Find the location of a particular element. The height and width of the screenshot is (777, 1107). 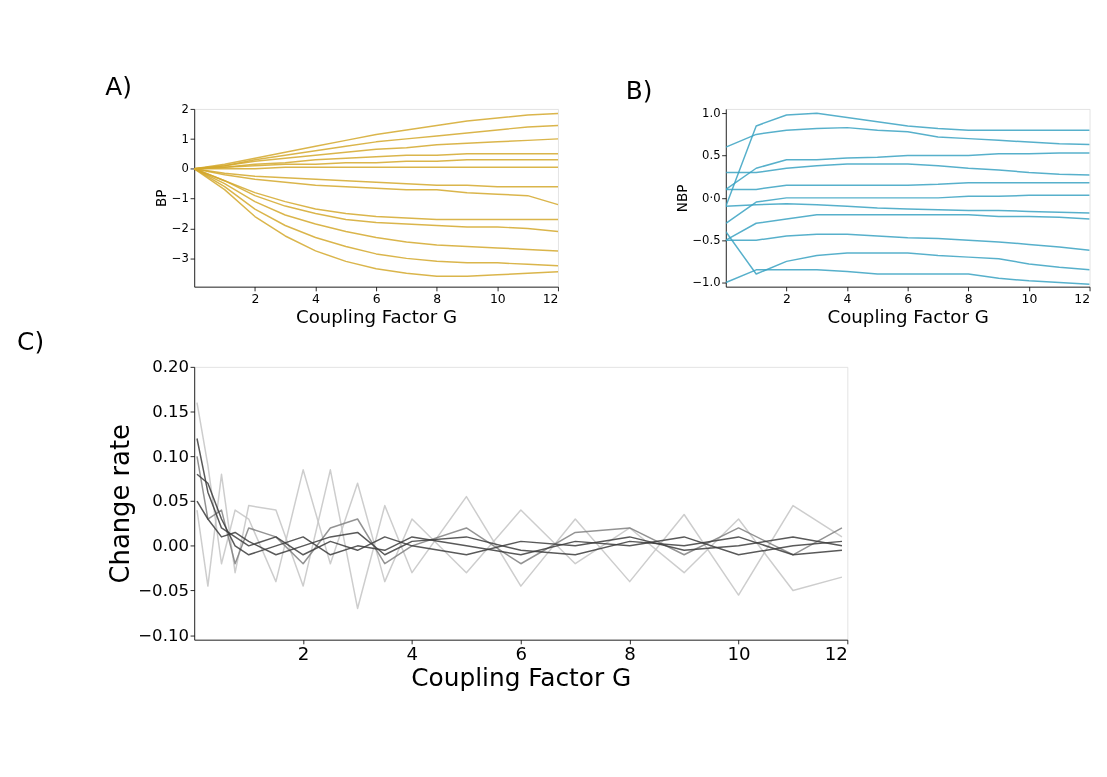

y-tick-label: −3 is located at coordinates (180, 258).